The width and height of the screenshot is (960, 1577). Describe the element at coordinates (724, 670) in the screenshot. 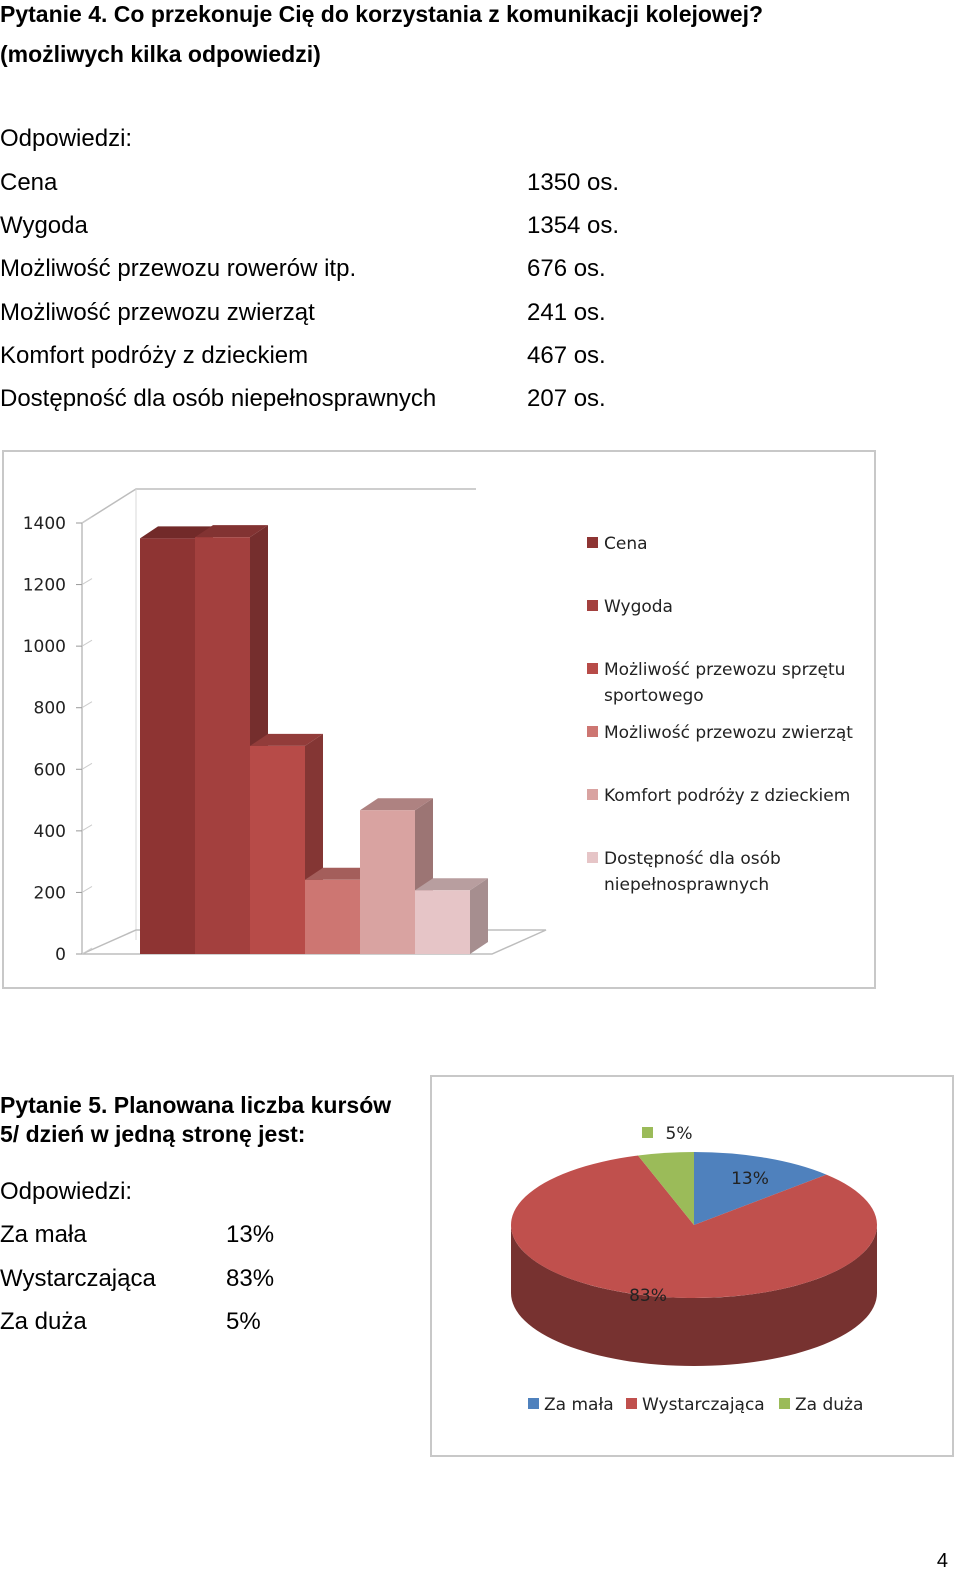

I see `legend-label: Możliwość przewozu sprzętu` at that location.